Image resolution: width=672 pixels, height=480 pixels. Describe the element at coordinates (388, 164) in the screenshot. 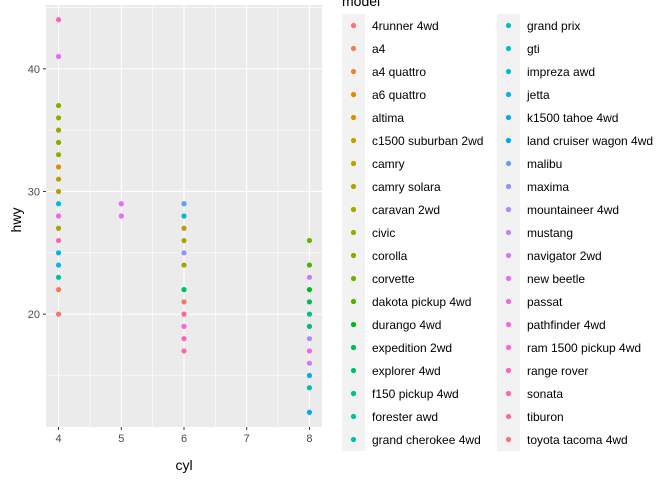

I see `legend-label: camry` at that location.